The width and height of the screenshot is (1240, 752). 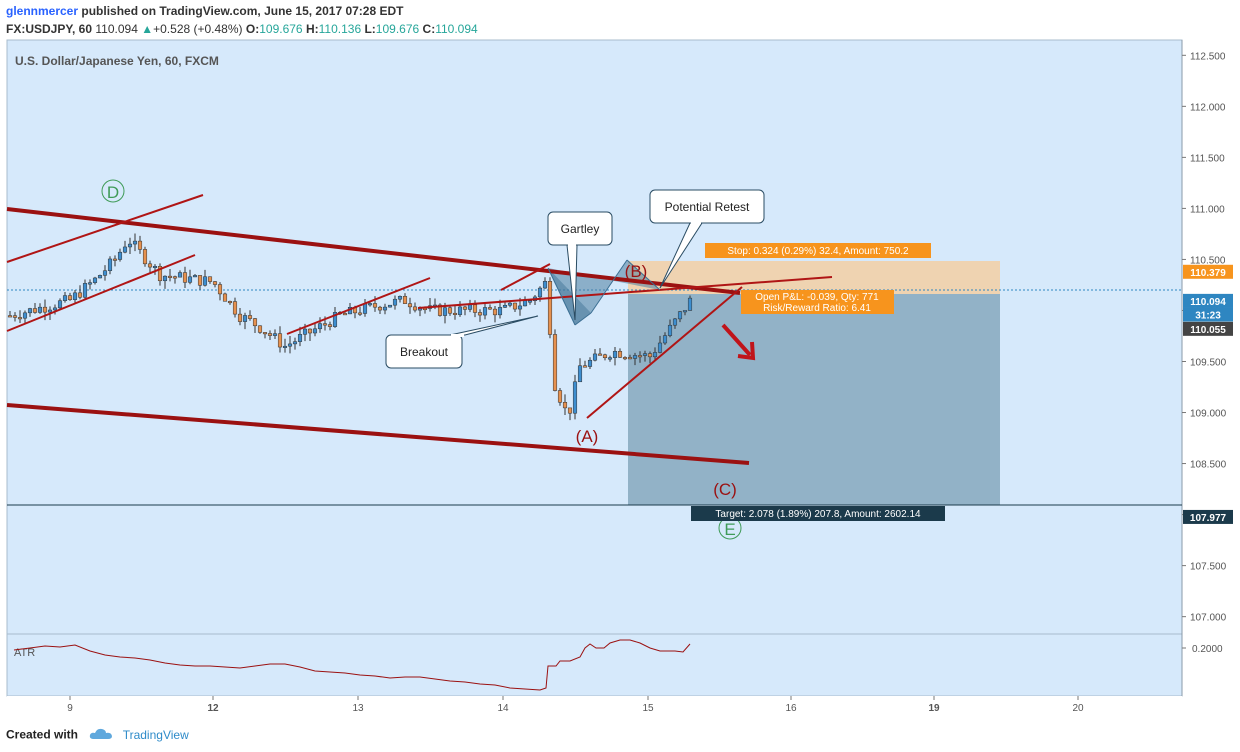 I want to click on gartley-label: Gartley, so click(x=580, y=229).